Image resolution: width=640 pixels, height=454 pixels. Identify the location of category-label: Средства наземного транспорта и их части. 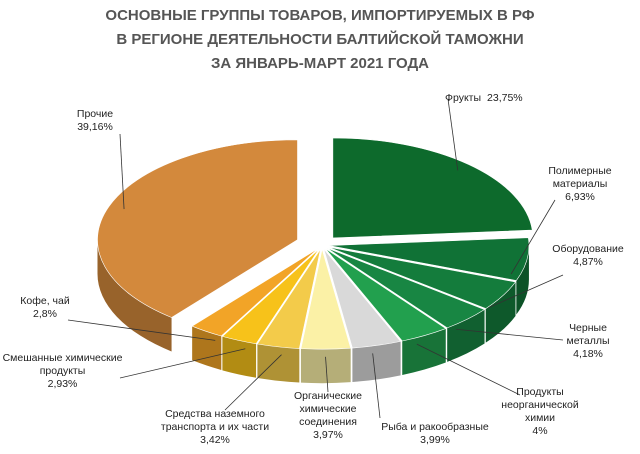
(215, 420).